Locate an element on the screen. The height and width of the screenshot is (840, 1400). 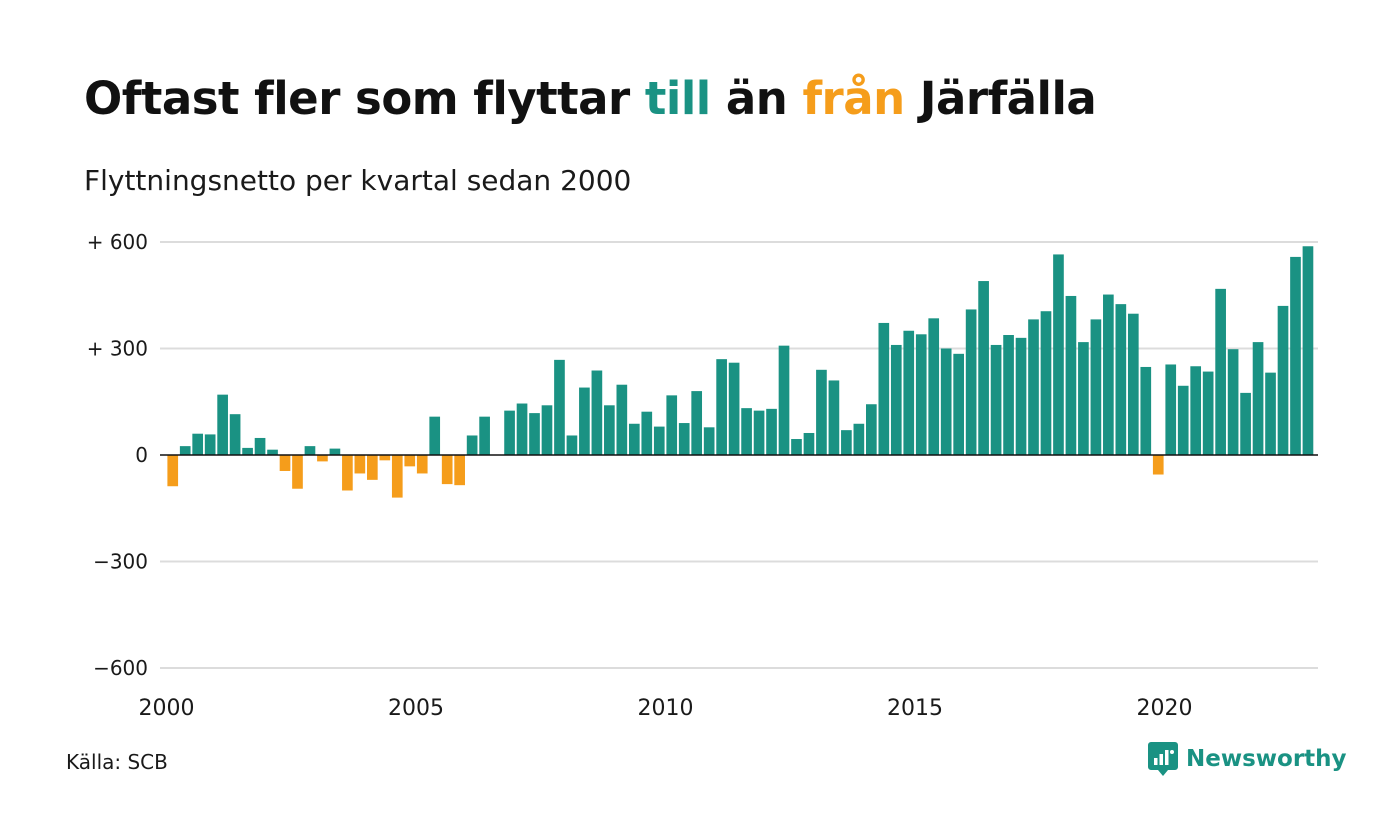
bar-2011Q2 is located at coordinates (734, 408).